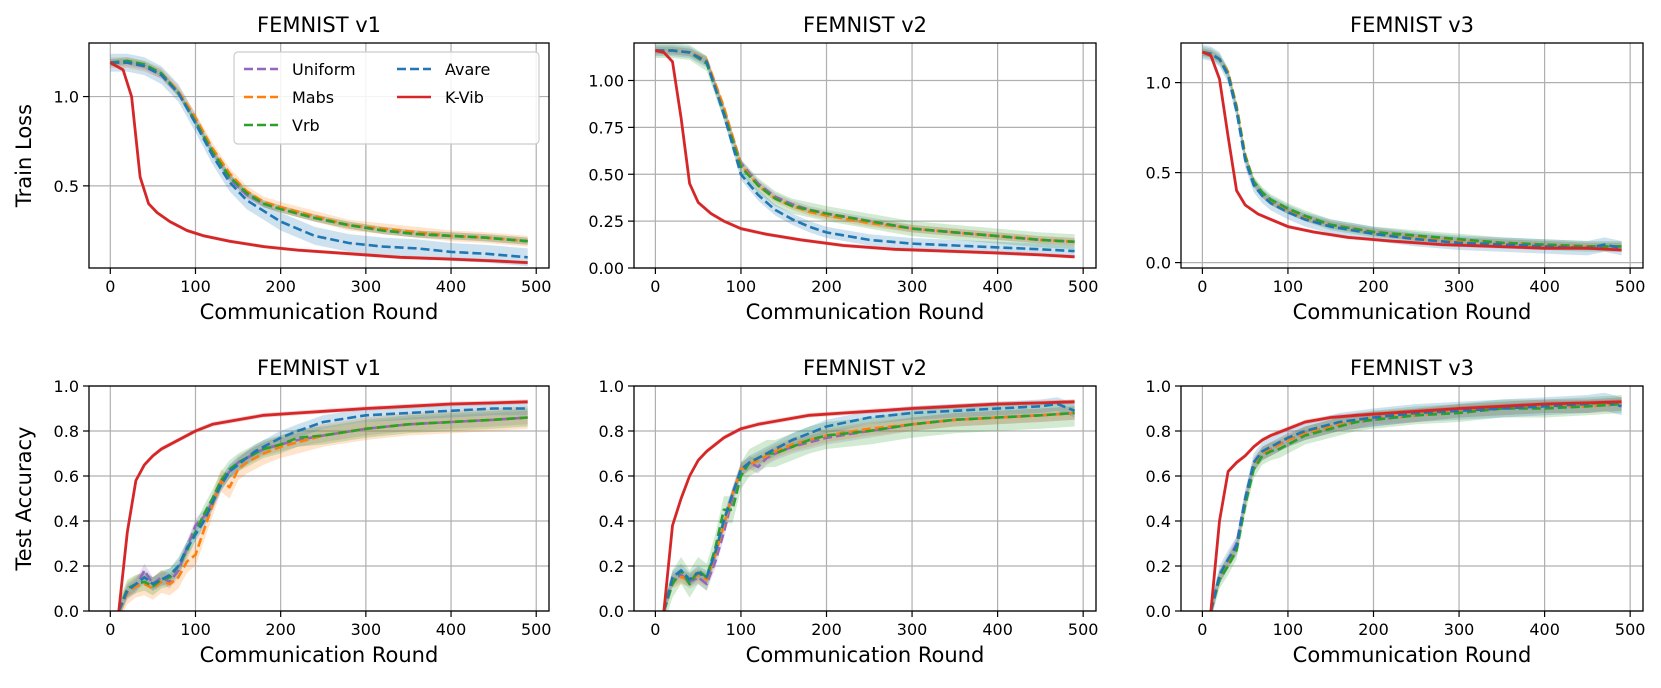 This screenshot has width=1661, height=688. What do you see at coordinates (606, 81) in the screenshot?
I see `y-tick-label: 1.00` at bounding box center [606, 81].